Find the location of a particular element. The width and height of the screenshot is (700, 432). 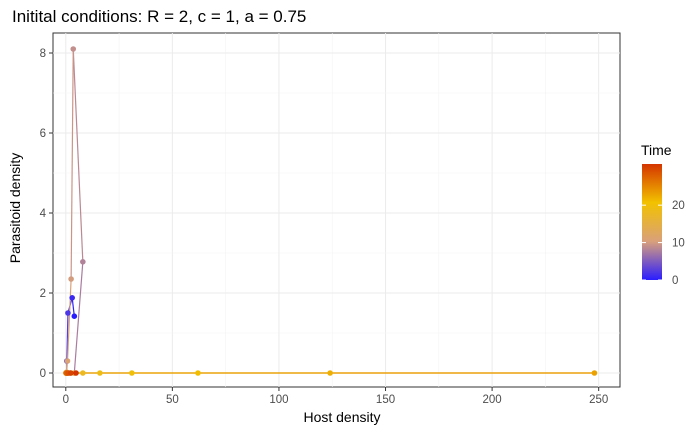

x-tick-label: 0 is located at coordinates (66, 400).